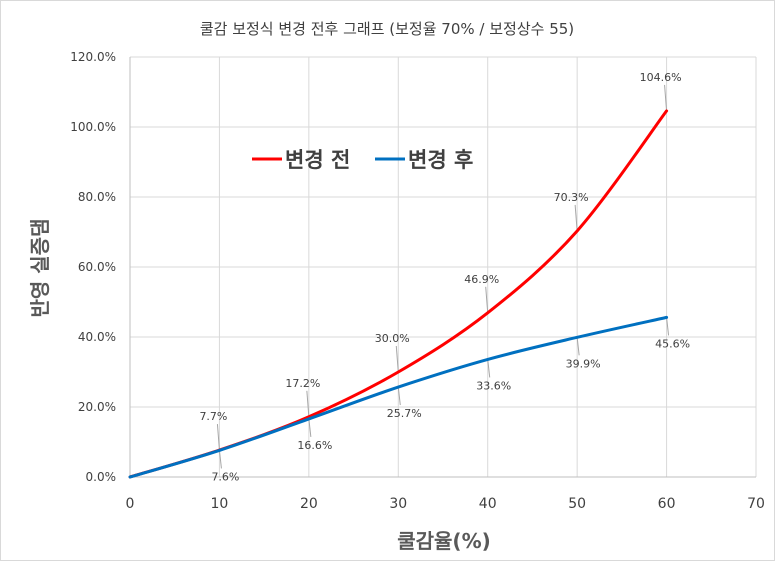 The width and height of the screenshot is (775, 561). I want to click on legend-label-after: 변경 후, so click(440, 160).